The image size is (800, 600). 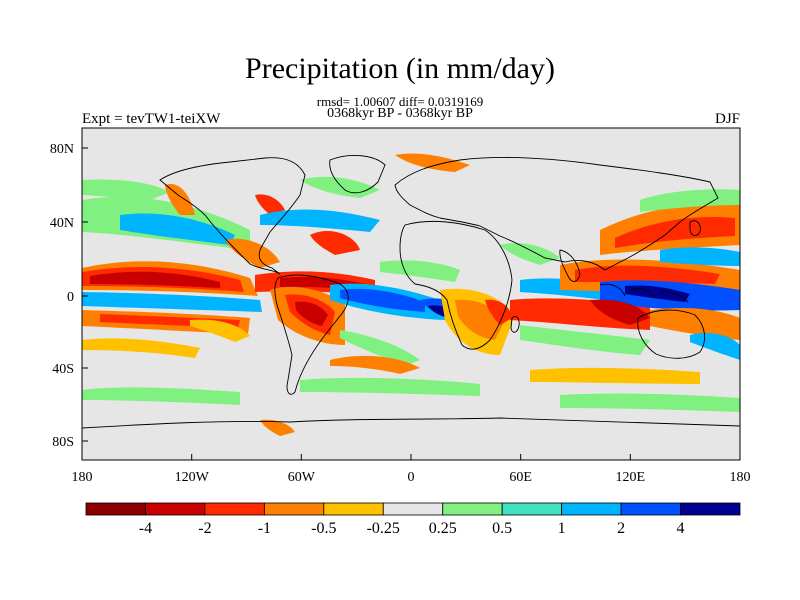 I want to click on colorbar-label: 0.5, so click(x=502, y=528).